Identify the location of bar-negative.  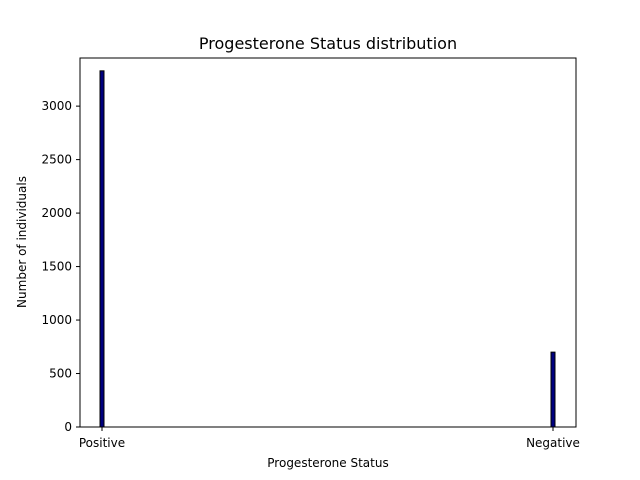
(553, 389).